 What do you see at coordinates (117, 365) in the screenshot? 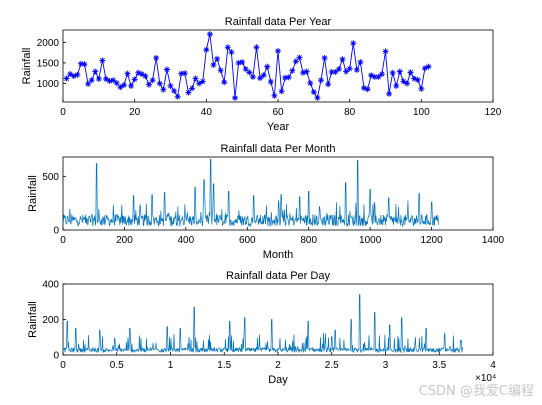
I see `x-tick-label: 0.5` at bounding box center [117, 365].